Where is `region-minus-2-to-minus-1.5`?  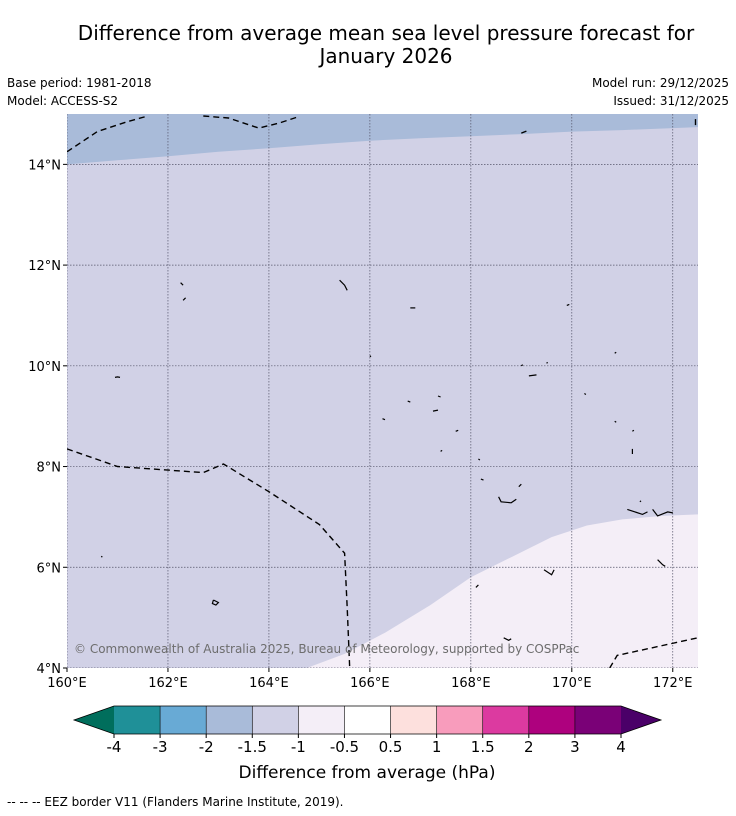
region-minus-2-to-minus-1.5 is located at coordinates (382, 139).